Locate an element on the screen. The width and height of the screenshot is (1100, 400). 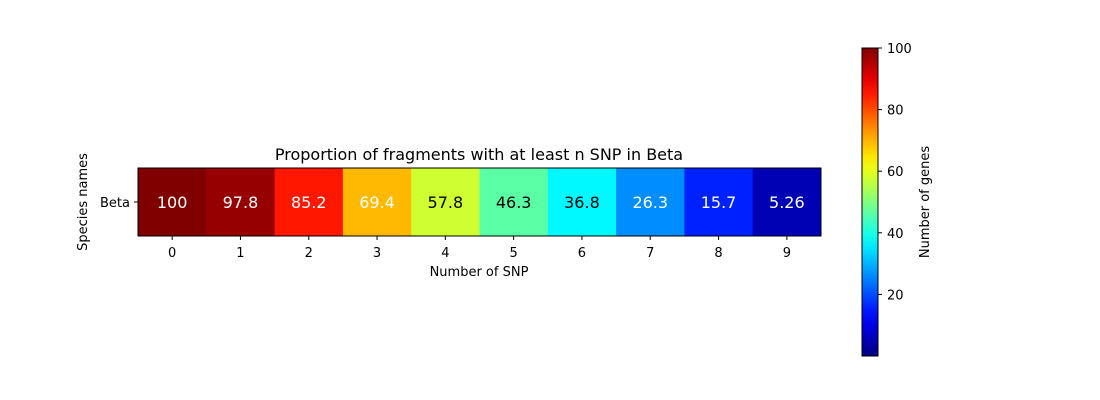
colorbar-tick-label: 80 is located at coordinates (895, 111).